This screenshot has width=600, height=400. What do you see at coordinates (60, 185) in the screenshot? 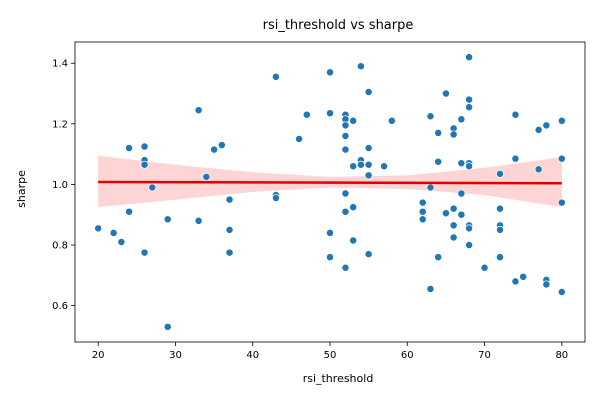
I see `y-tick-label: 1.0` at bounding box center [60, 185].